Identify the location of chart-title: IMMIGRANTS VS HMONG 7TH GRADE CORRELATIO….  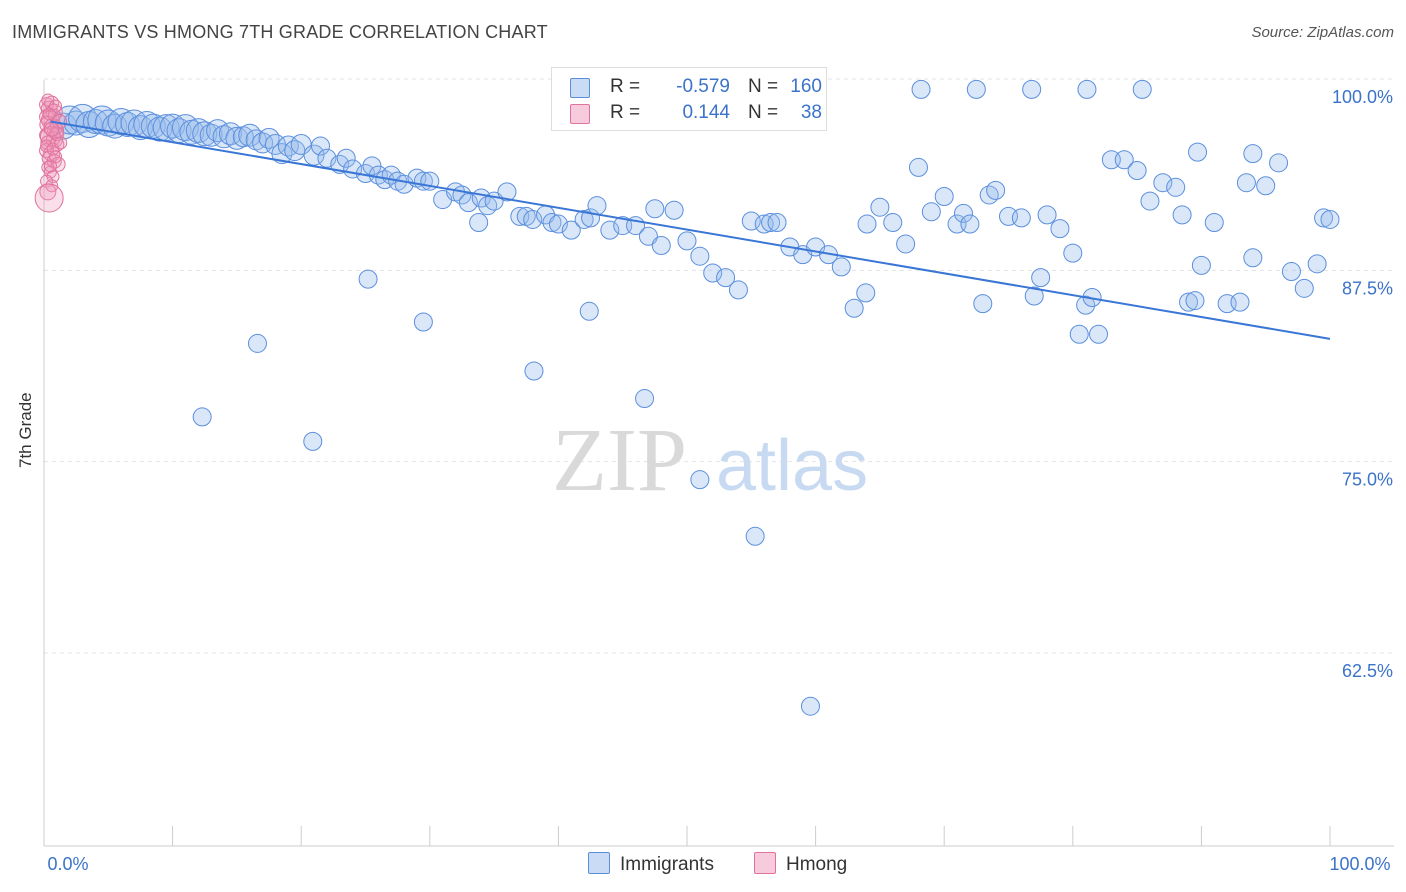
(280, 32).